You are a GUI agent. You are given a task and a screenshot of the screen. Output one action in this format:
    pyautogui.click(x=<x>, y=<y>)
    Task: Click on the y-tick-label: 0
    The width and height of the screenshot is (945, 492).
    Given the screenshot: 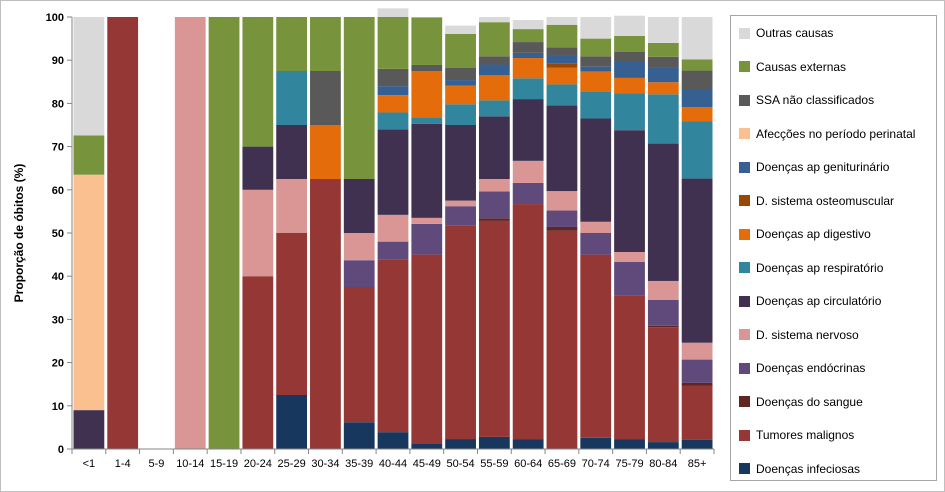 What is the action you would take?
    pyautogui.click(x=61, y=450)
    